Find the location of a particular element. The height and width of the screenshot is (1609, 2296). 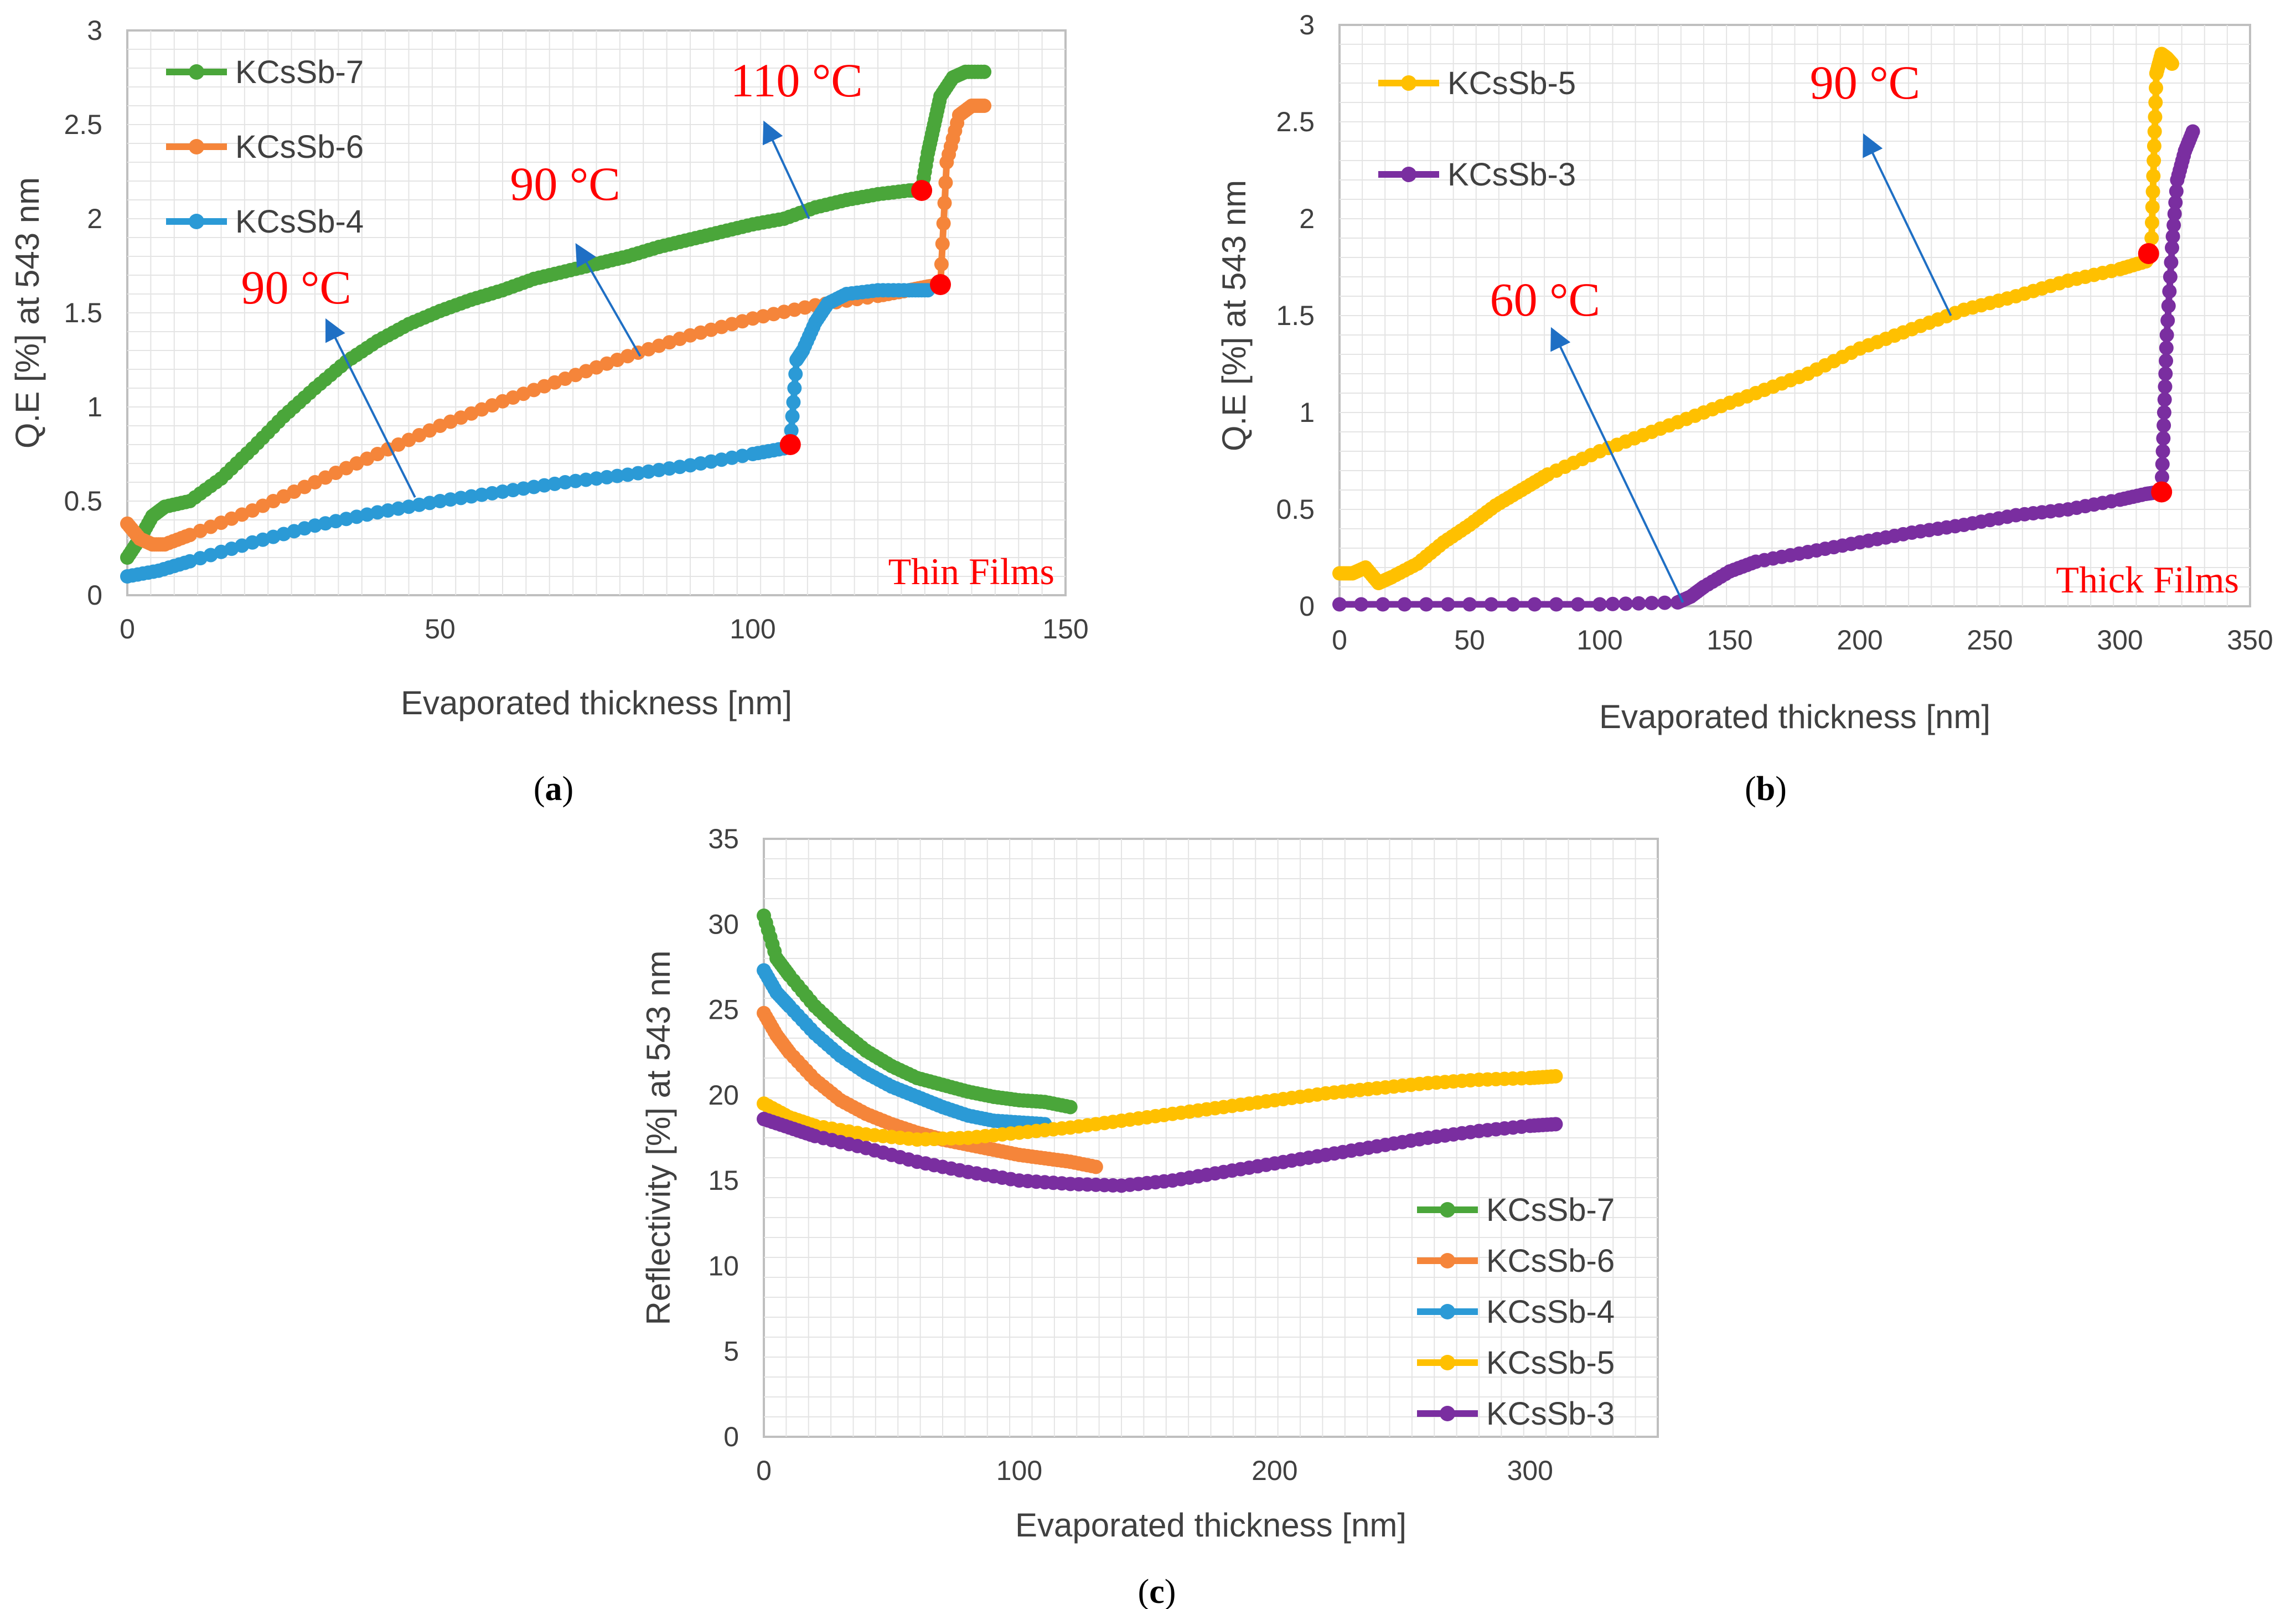

y-tick-label: 5 is located at coordinates (731, 1351).